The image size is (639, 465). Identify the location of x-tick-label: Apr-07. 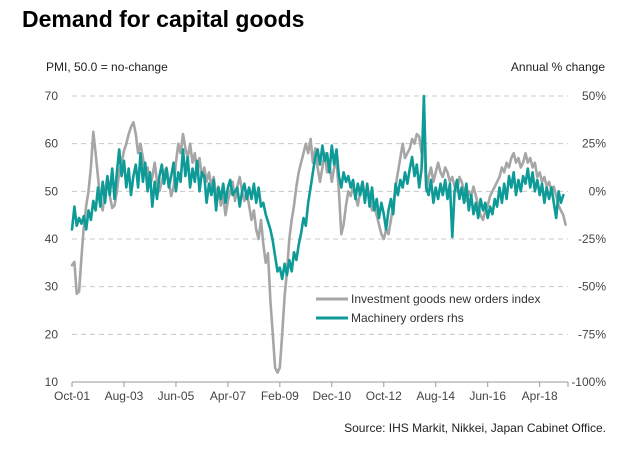
(228, 396).